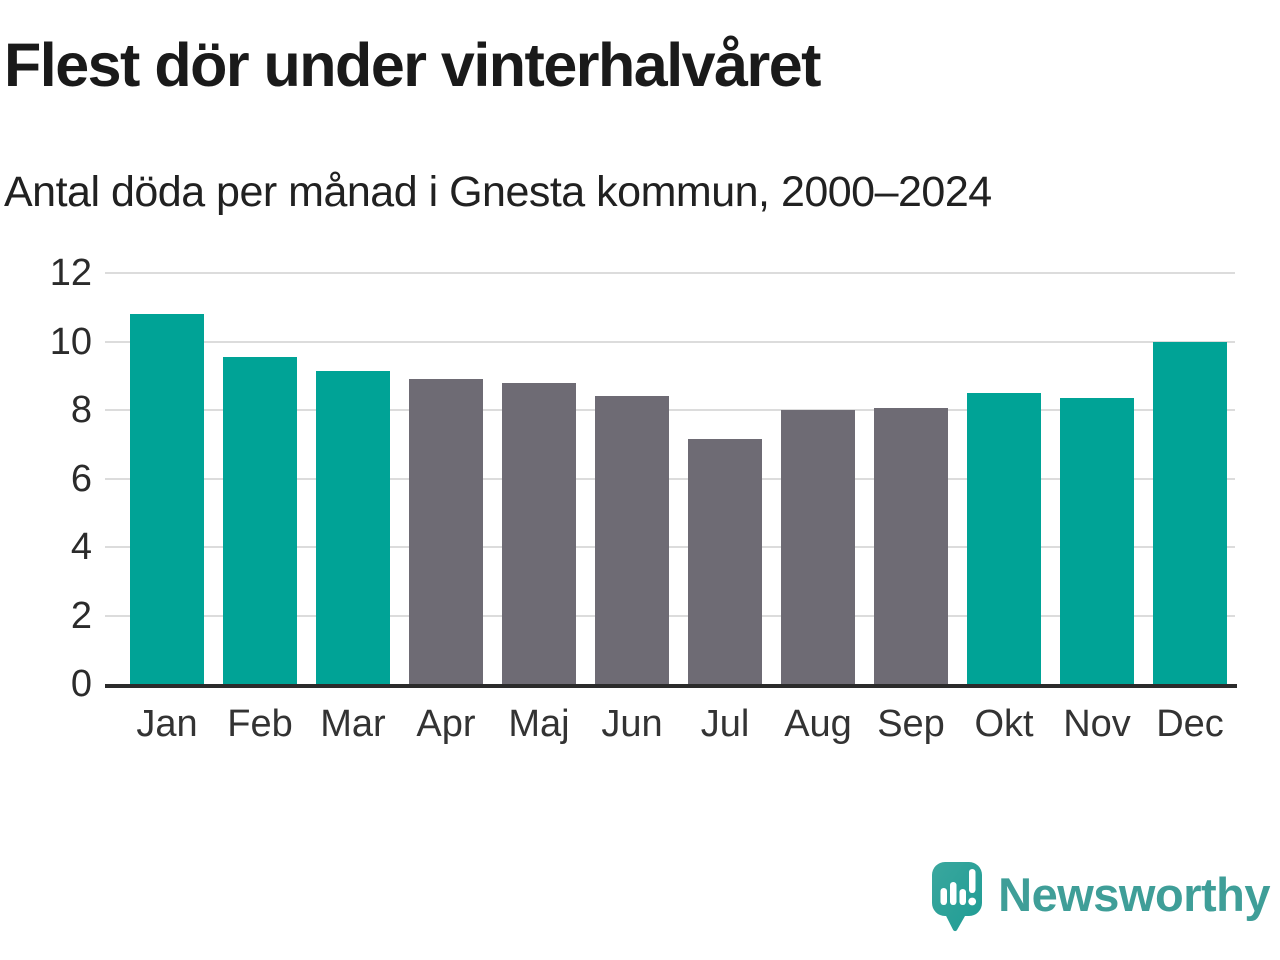  What do you see at coordinates (446, 531) in the screenshot?
I see `bar-apr` at bounding box center [446, 531].